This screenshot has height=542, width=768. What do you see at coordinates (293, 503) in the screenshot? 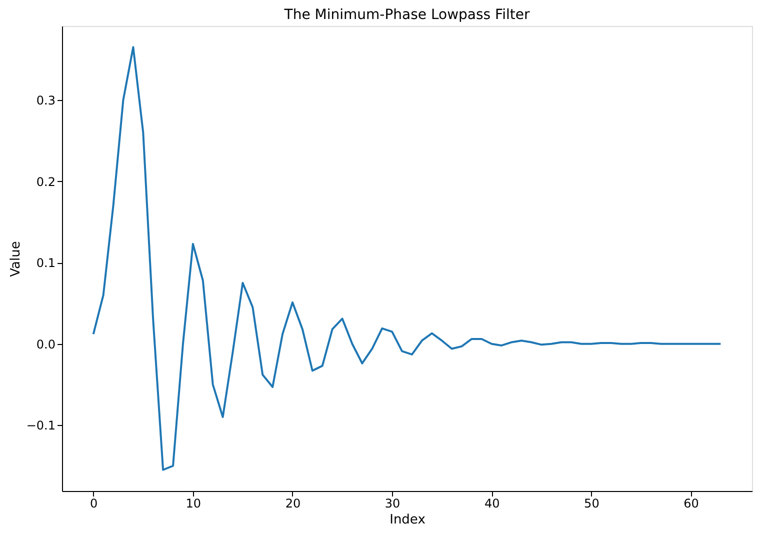
I see `x-tick-label: 20` at bounding box center [293, 503].